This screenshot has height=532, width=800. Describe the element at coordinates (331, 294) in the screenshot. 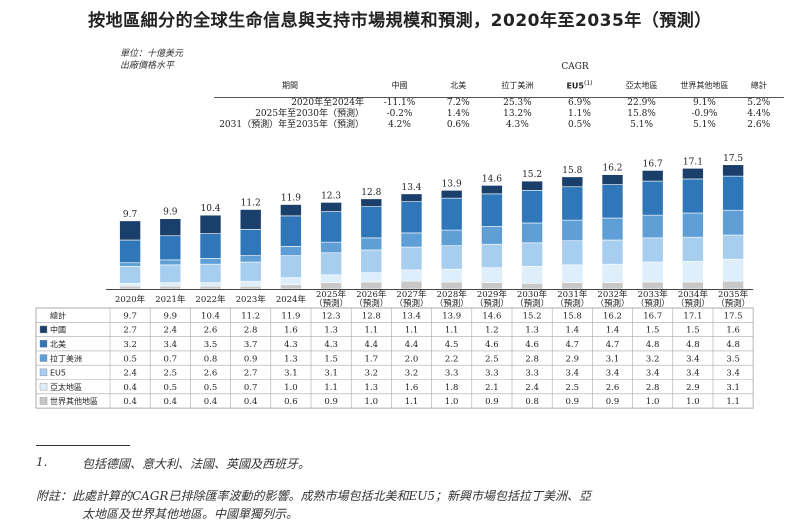

I see `category-label: 2025年` at that location.